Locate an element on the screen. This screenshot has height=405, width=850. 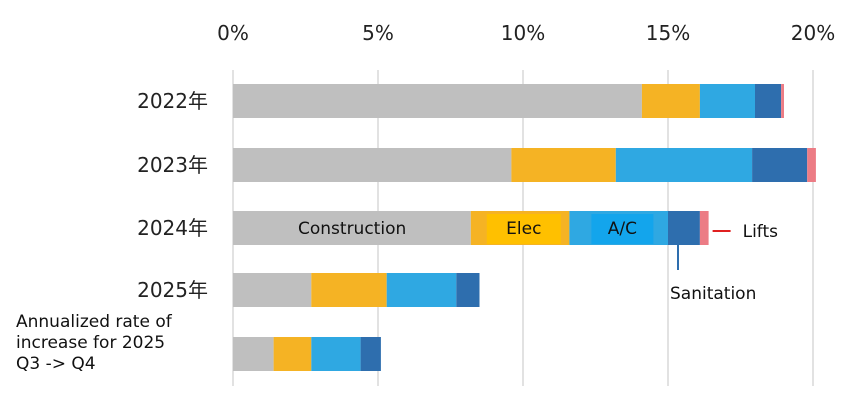
segment-label-construction: Construction is located at coordinates (352, 229).